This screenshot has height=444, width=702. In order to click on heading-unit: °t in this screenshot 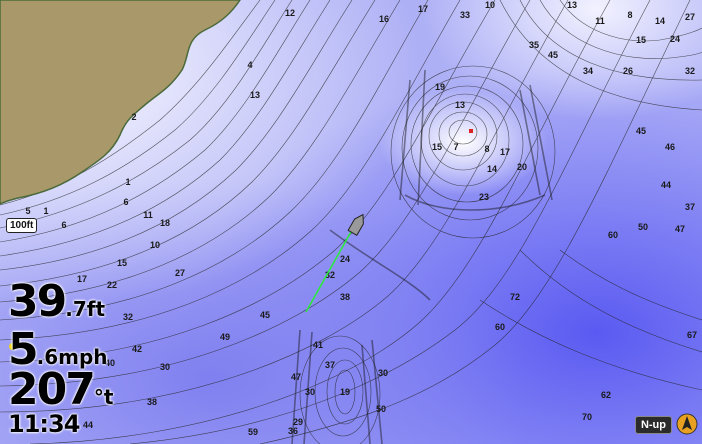, I will do `click(103, 397)`.